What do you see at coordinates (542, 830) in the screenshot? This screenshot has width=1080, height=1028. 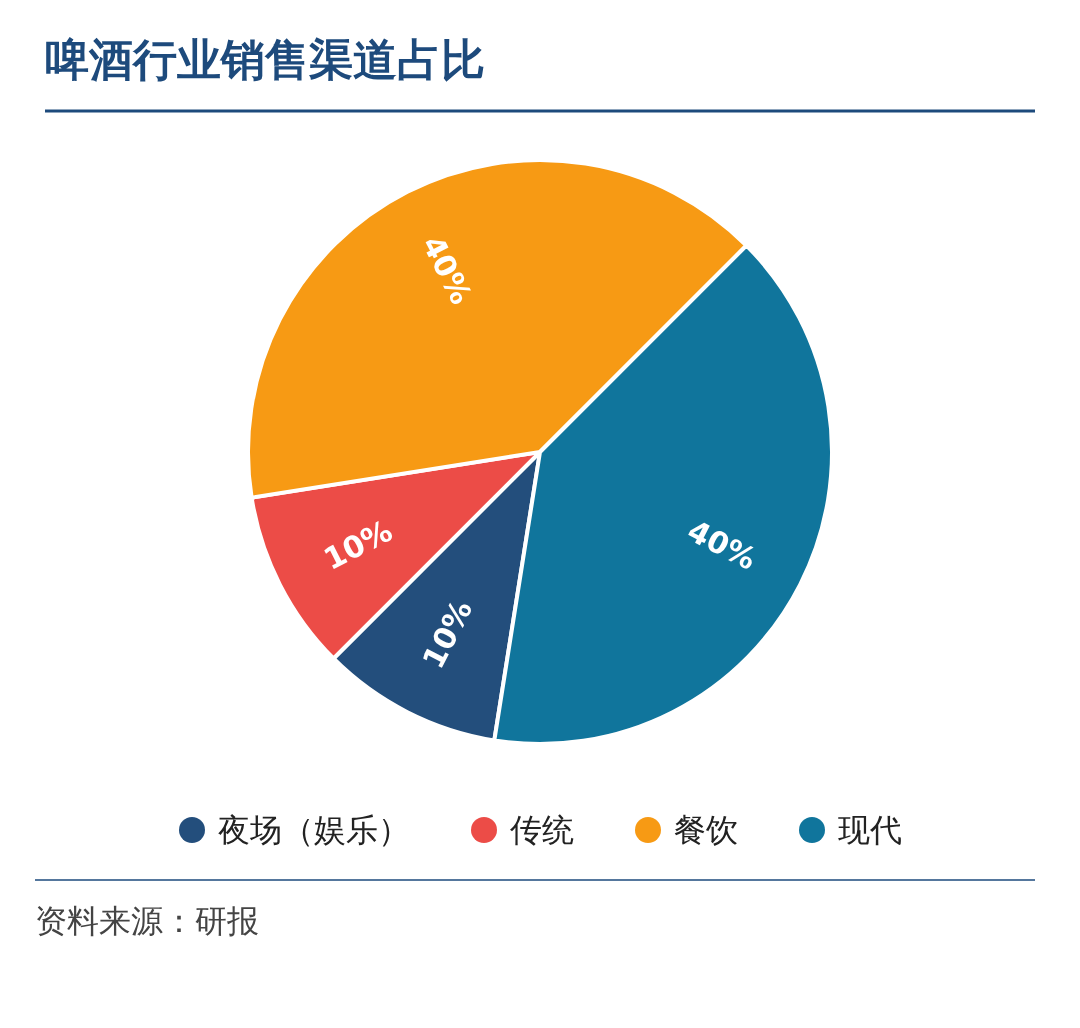 I see `legend-label: 传统` at bounding box center [542, 830].